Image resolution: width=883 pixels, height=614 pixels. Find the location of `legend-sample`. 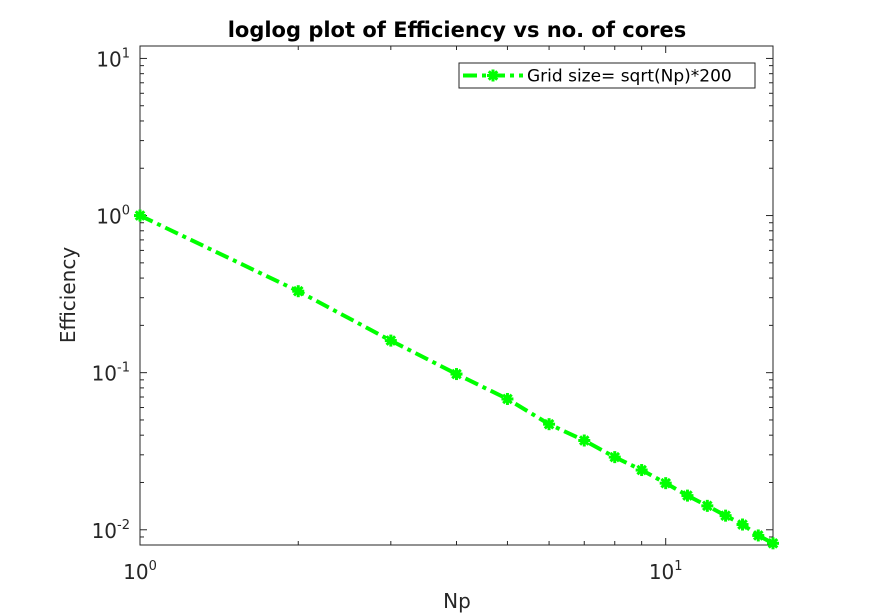

legend-sample is located at coordinates (493, 75).